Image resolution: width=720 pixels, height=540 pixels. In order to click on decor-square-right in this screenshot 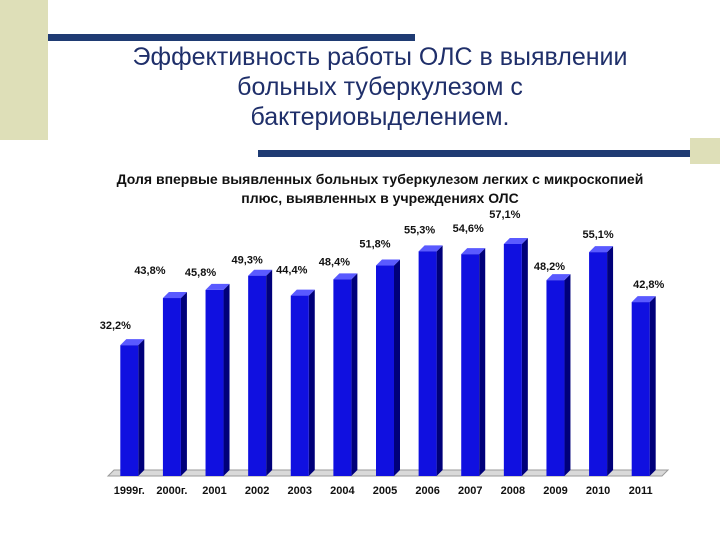, I will do `click(705, 151)`.